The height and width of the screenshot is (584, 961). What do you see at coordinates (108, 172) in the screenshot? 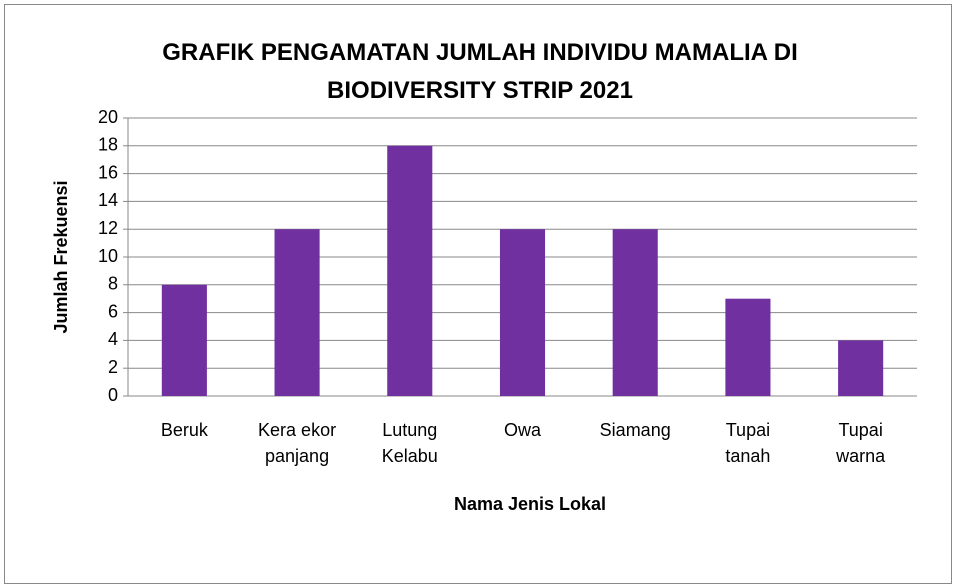
I see `y-tick-label: 16` at bounding box center [108, 172].